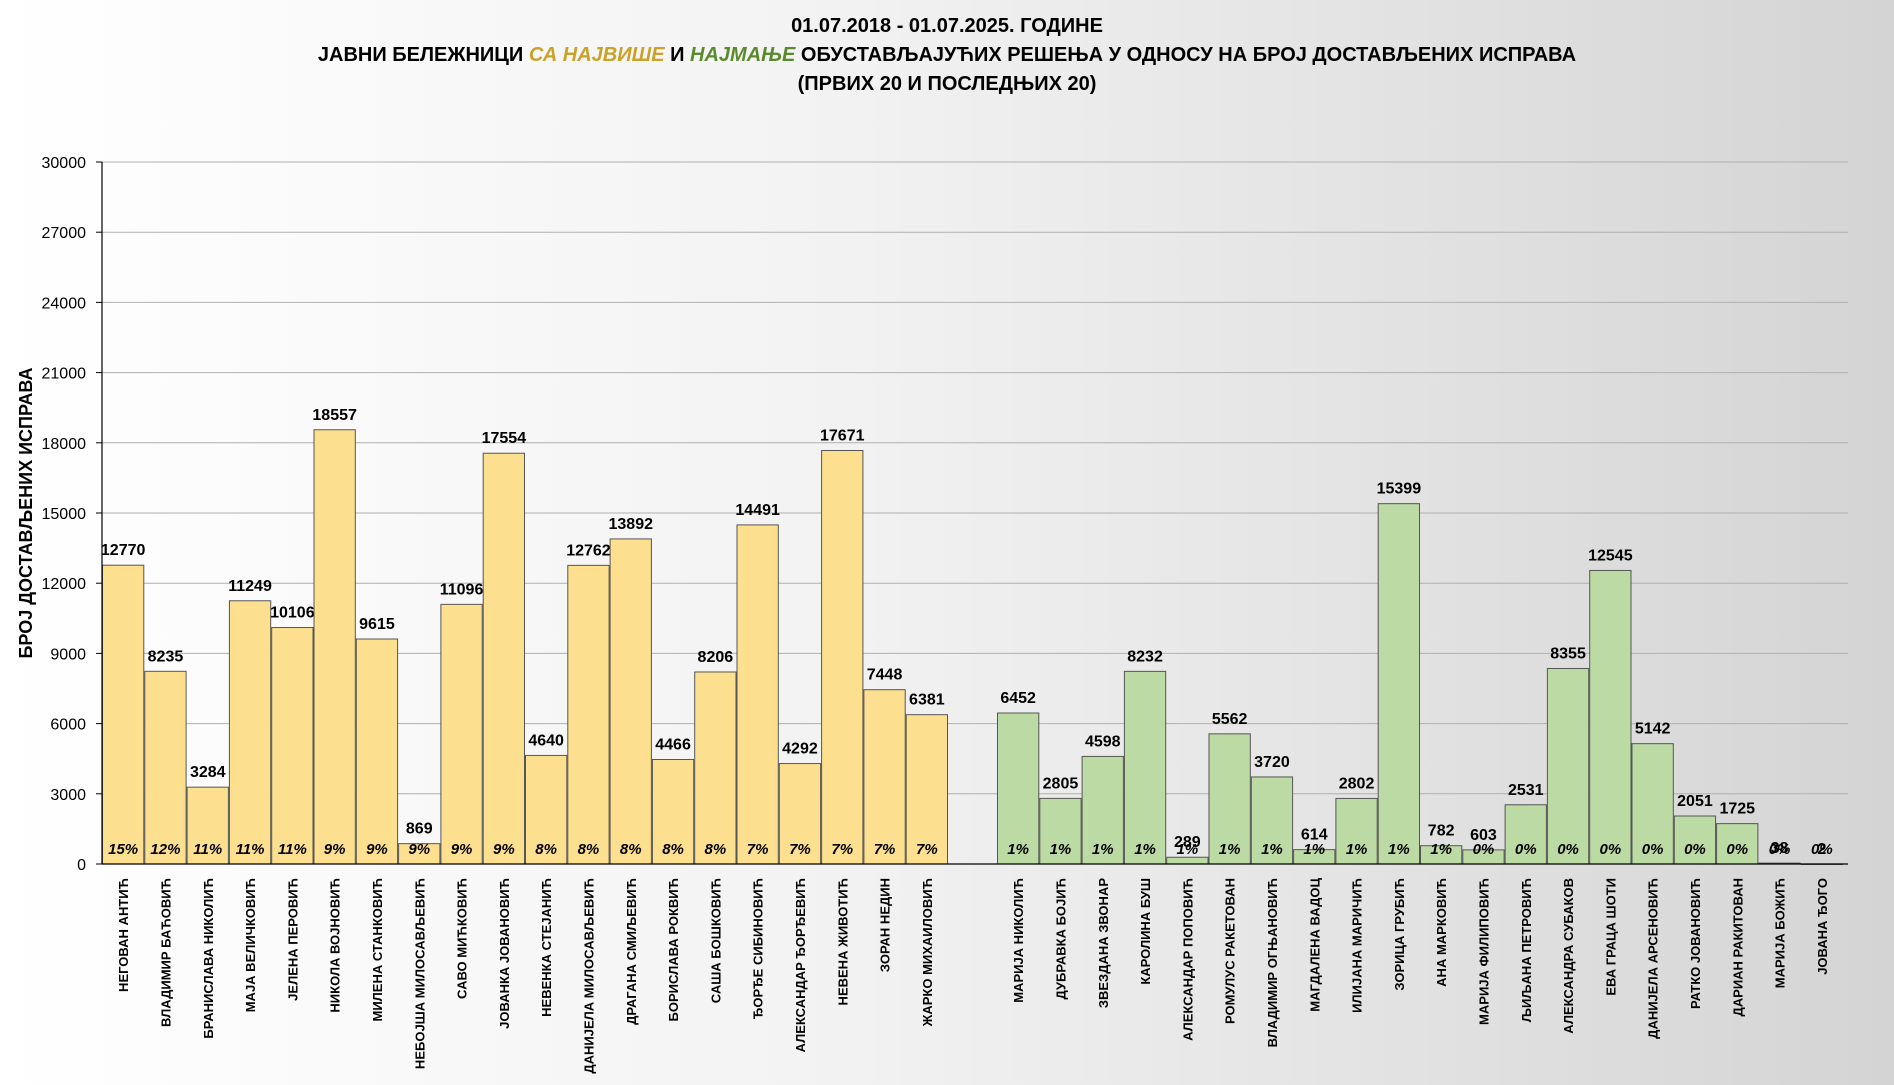  What do you see at coordinates (1695, 801) in the screenshot?
I see `bar-value-label: 2051` at bounding box center [1695, 801].